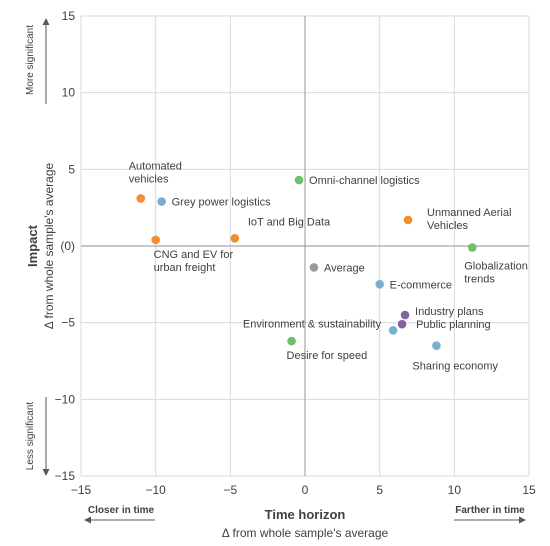 This screenshot has height=546, width=550. Describe the element at coordinates (490, 520) in the screenshot. I see `arrow-right-icon` at that location.